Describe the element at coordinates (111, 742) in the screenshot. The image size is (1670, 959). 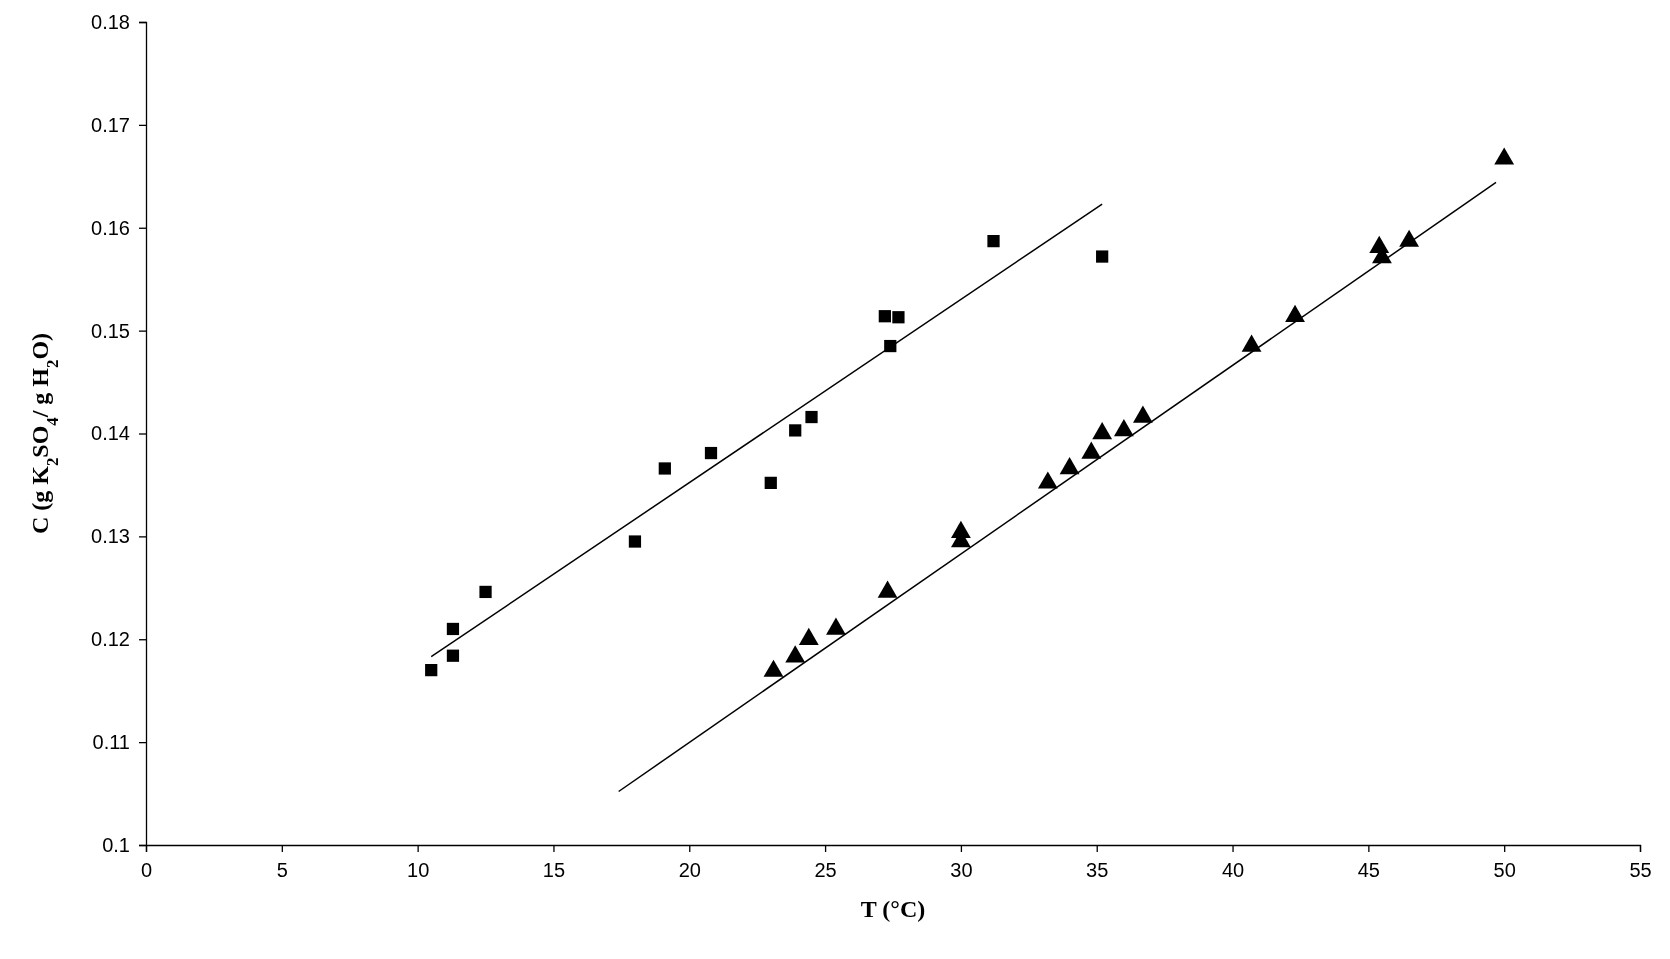
I see `y-tick-label: 0.11` at that location.